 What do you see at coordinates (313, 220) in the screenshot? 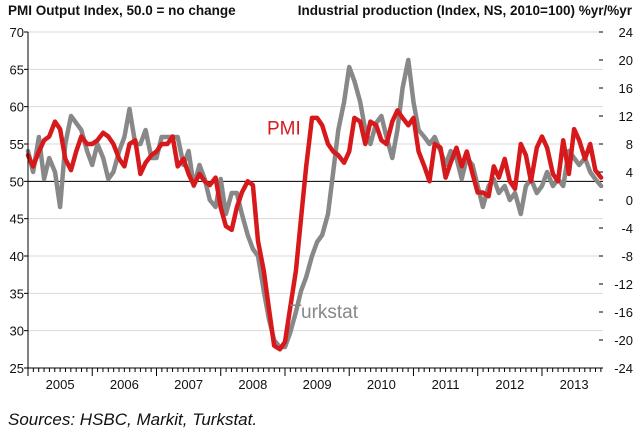
I see `annotations: PMI Turkstat` at bounding box center [313, 220].